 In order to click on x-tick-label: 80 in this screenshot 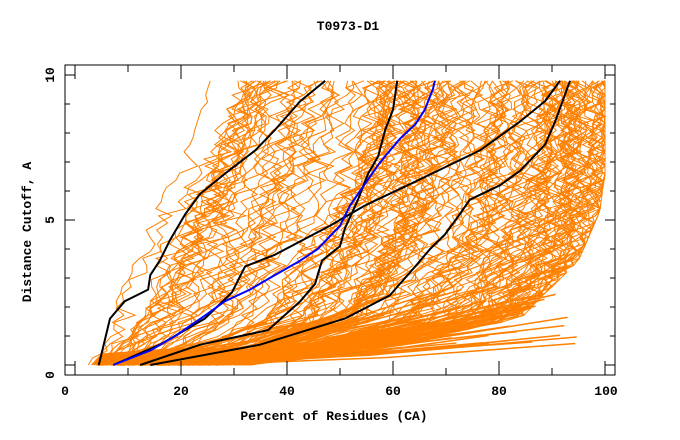, I will do `click(499, 391)`.